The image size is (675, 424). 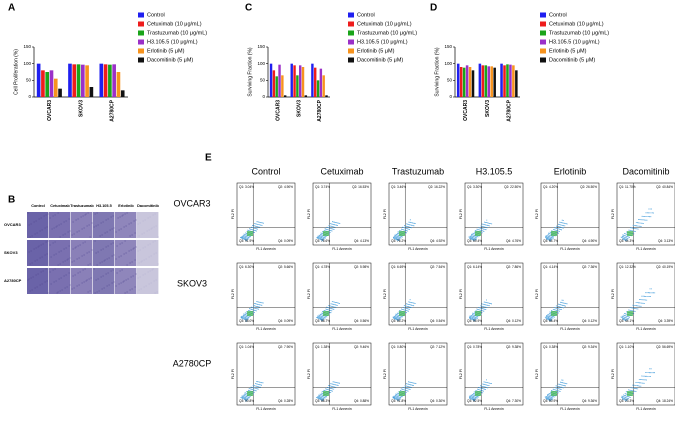 What do you see at coordinates (192, 363) in the screenshot?
I see `row-label: A2780CP` at bounding box center [192, 363].